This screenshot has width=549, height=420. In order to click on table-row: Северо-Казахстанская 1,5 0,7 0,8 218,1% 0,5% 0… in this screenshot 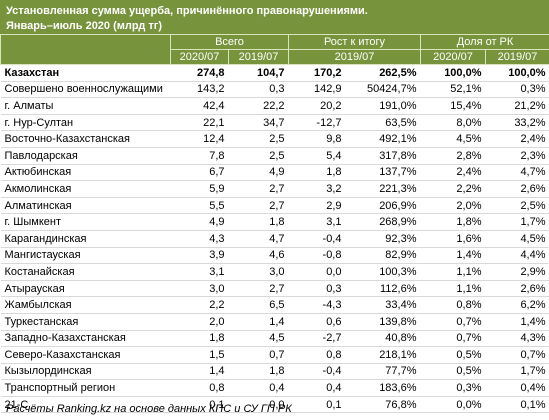, I will do `click(274, 355)`.